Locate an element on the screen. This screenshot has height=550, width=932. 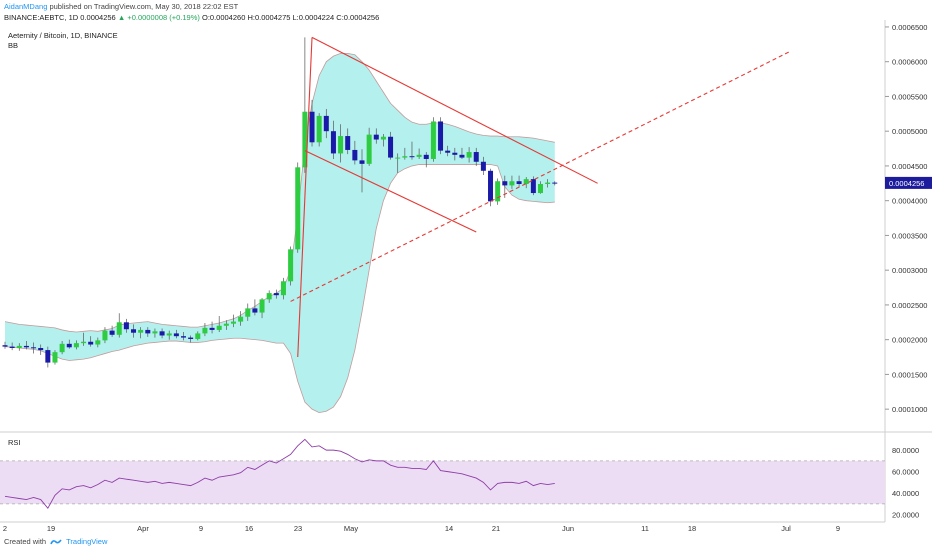
x-tick-label: 19 is located at coordinates (51, 528).